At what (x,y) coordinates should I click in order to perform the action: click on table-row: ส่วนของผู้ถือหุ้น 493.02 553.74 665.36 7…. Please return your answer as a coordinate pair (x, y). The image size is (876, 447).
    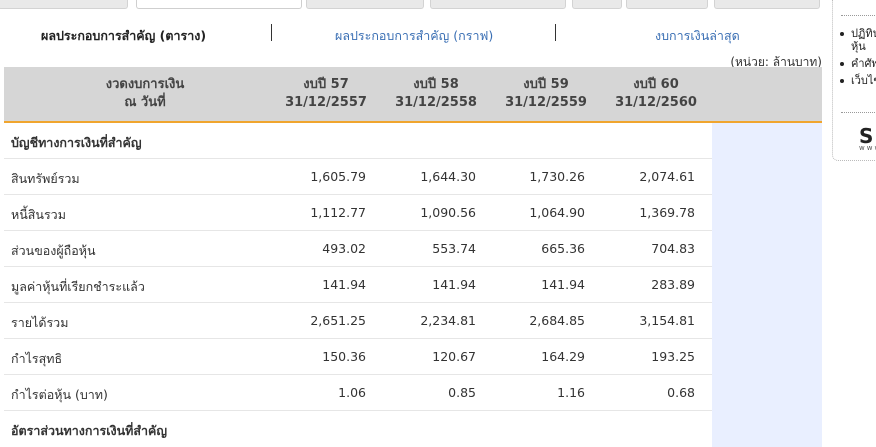
    Looking at the image, I should click on (413, 249).